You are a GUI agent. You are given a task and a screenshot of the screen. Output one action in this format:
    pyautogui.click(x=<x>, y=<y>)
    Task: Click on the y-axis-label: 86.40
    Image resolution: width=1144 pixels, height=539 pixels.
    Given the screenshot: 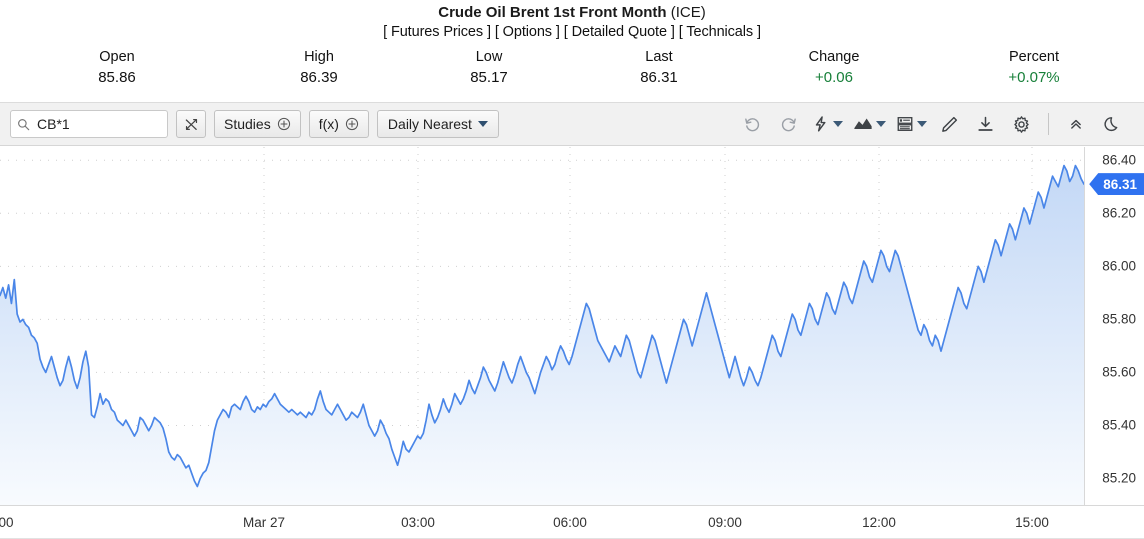 What is the action you would take?
    pyautogui.click(x=1119, y=160)
    